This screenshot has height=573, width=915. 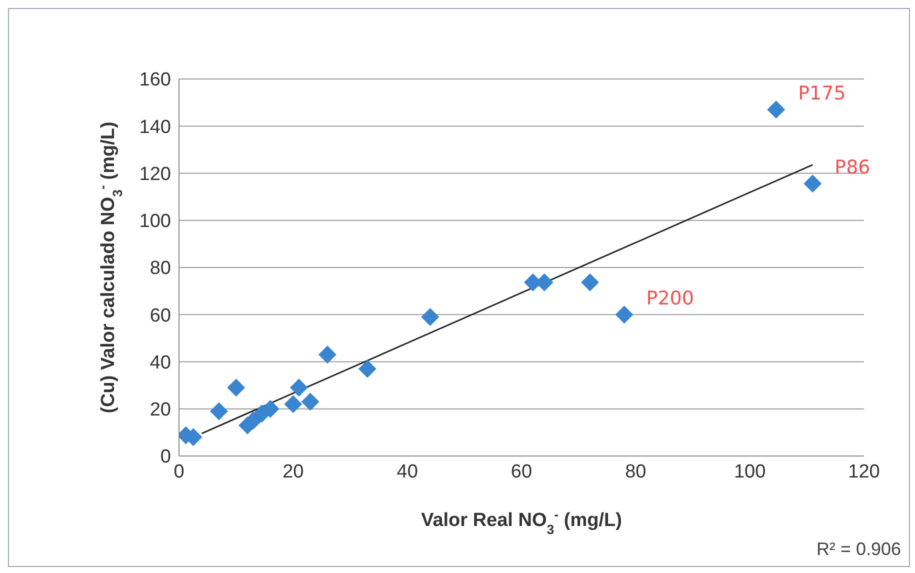 What do you see at coordinates (670, 299) in the screenshot?
I see `annotation: P200` at bounding box center [670, 299].